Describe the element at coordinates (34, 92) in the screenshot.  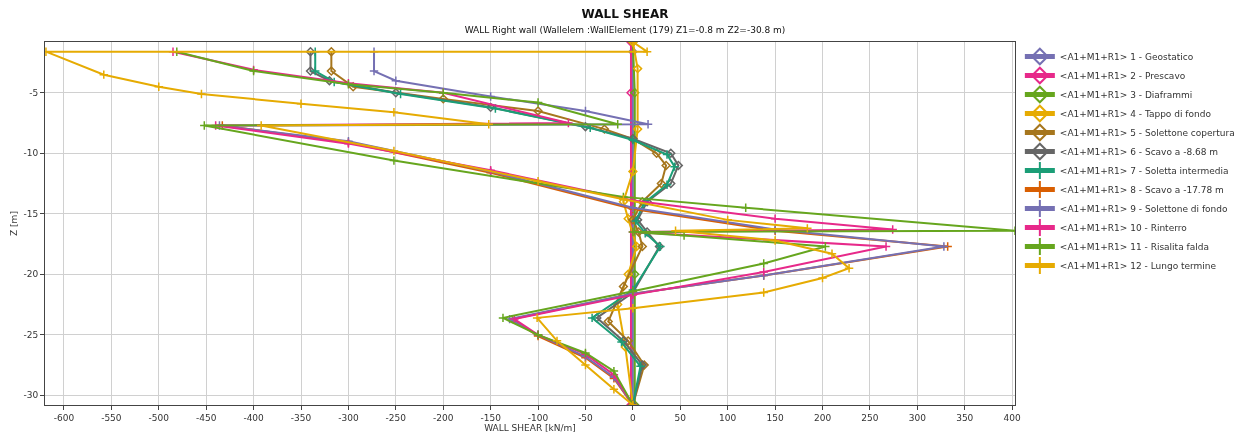
I see `y-tick-label: -5` at that location.